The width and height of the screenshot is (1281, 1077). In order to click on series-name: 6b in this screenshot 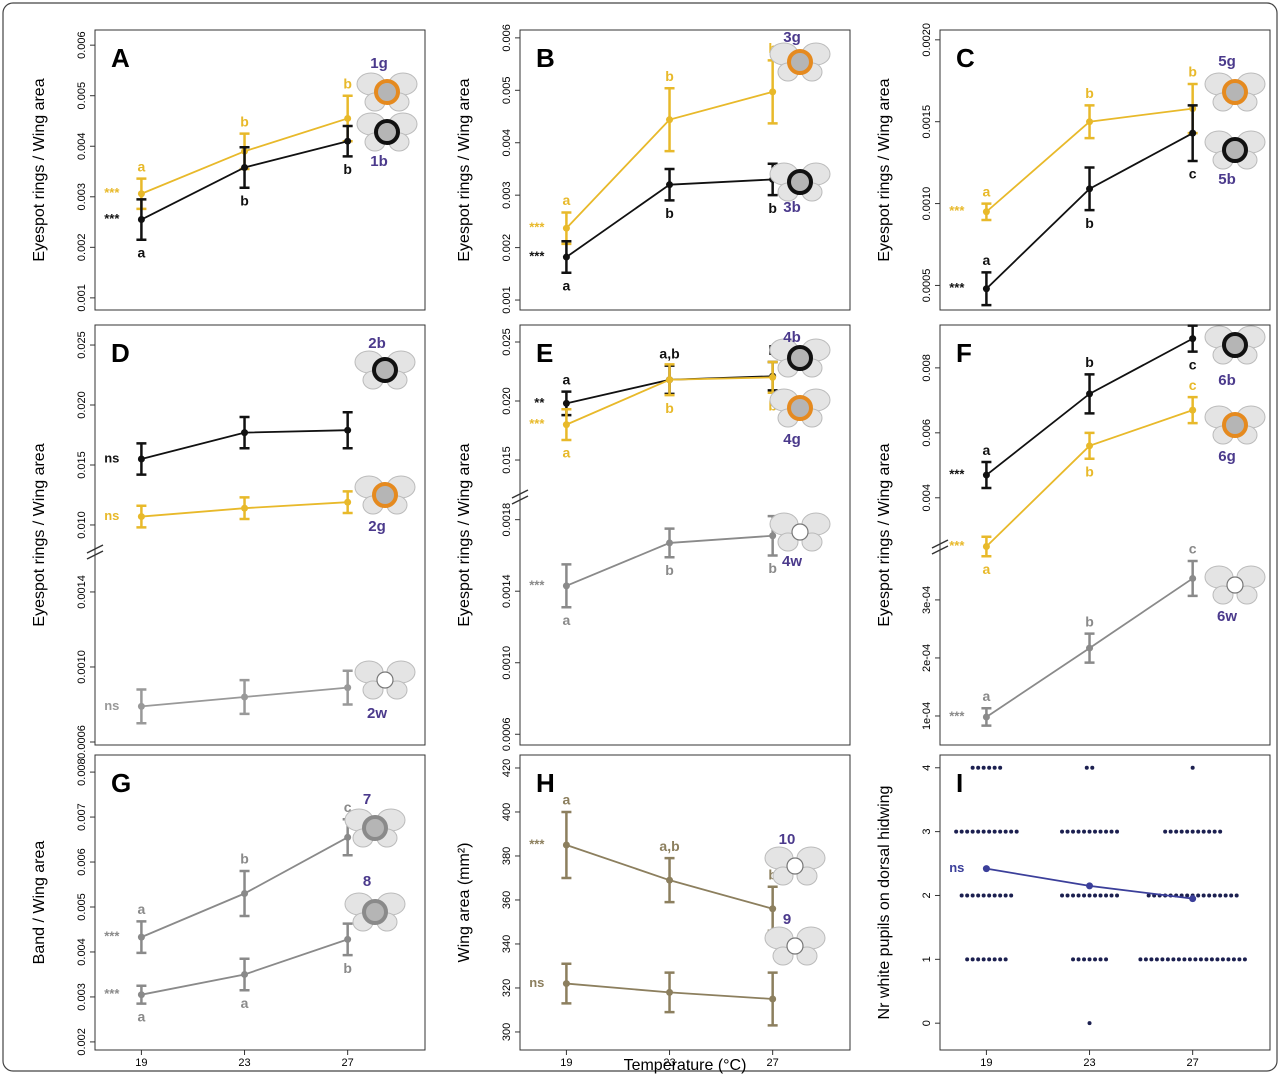, I will do `click(1227, 380)`.